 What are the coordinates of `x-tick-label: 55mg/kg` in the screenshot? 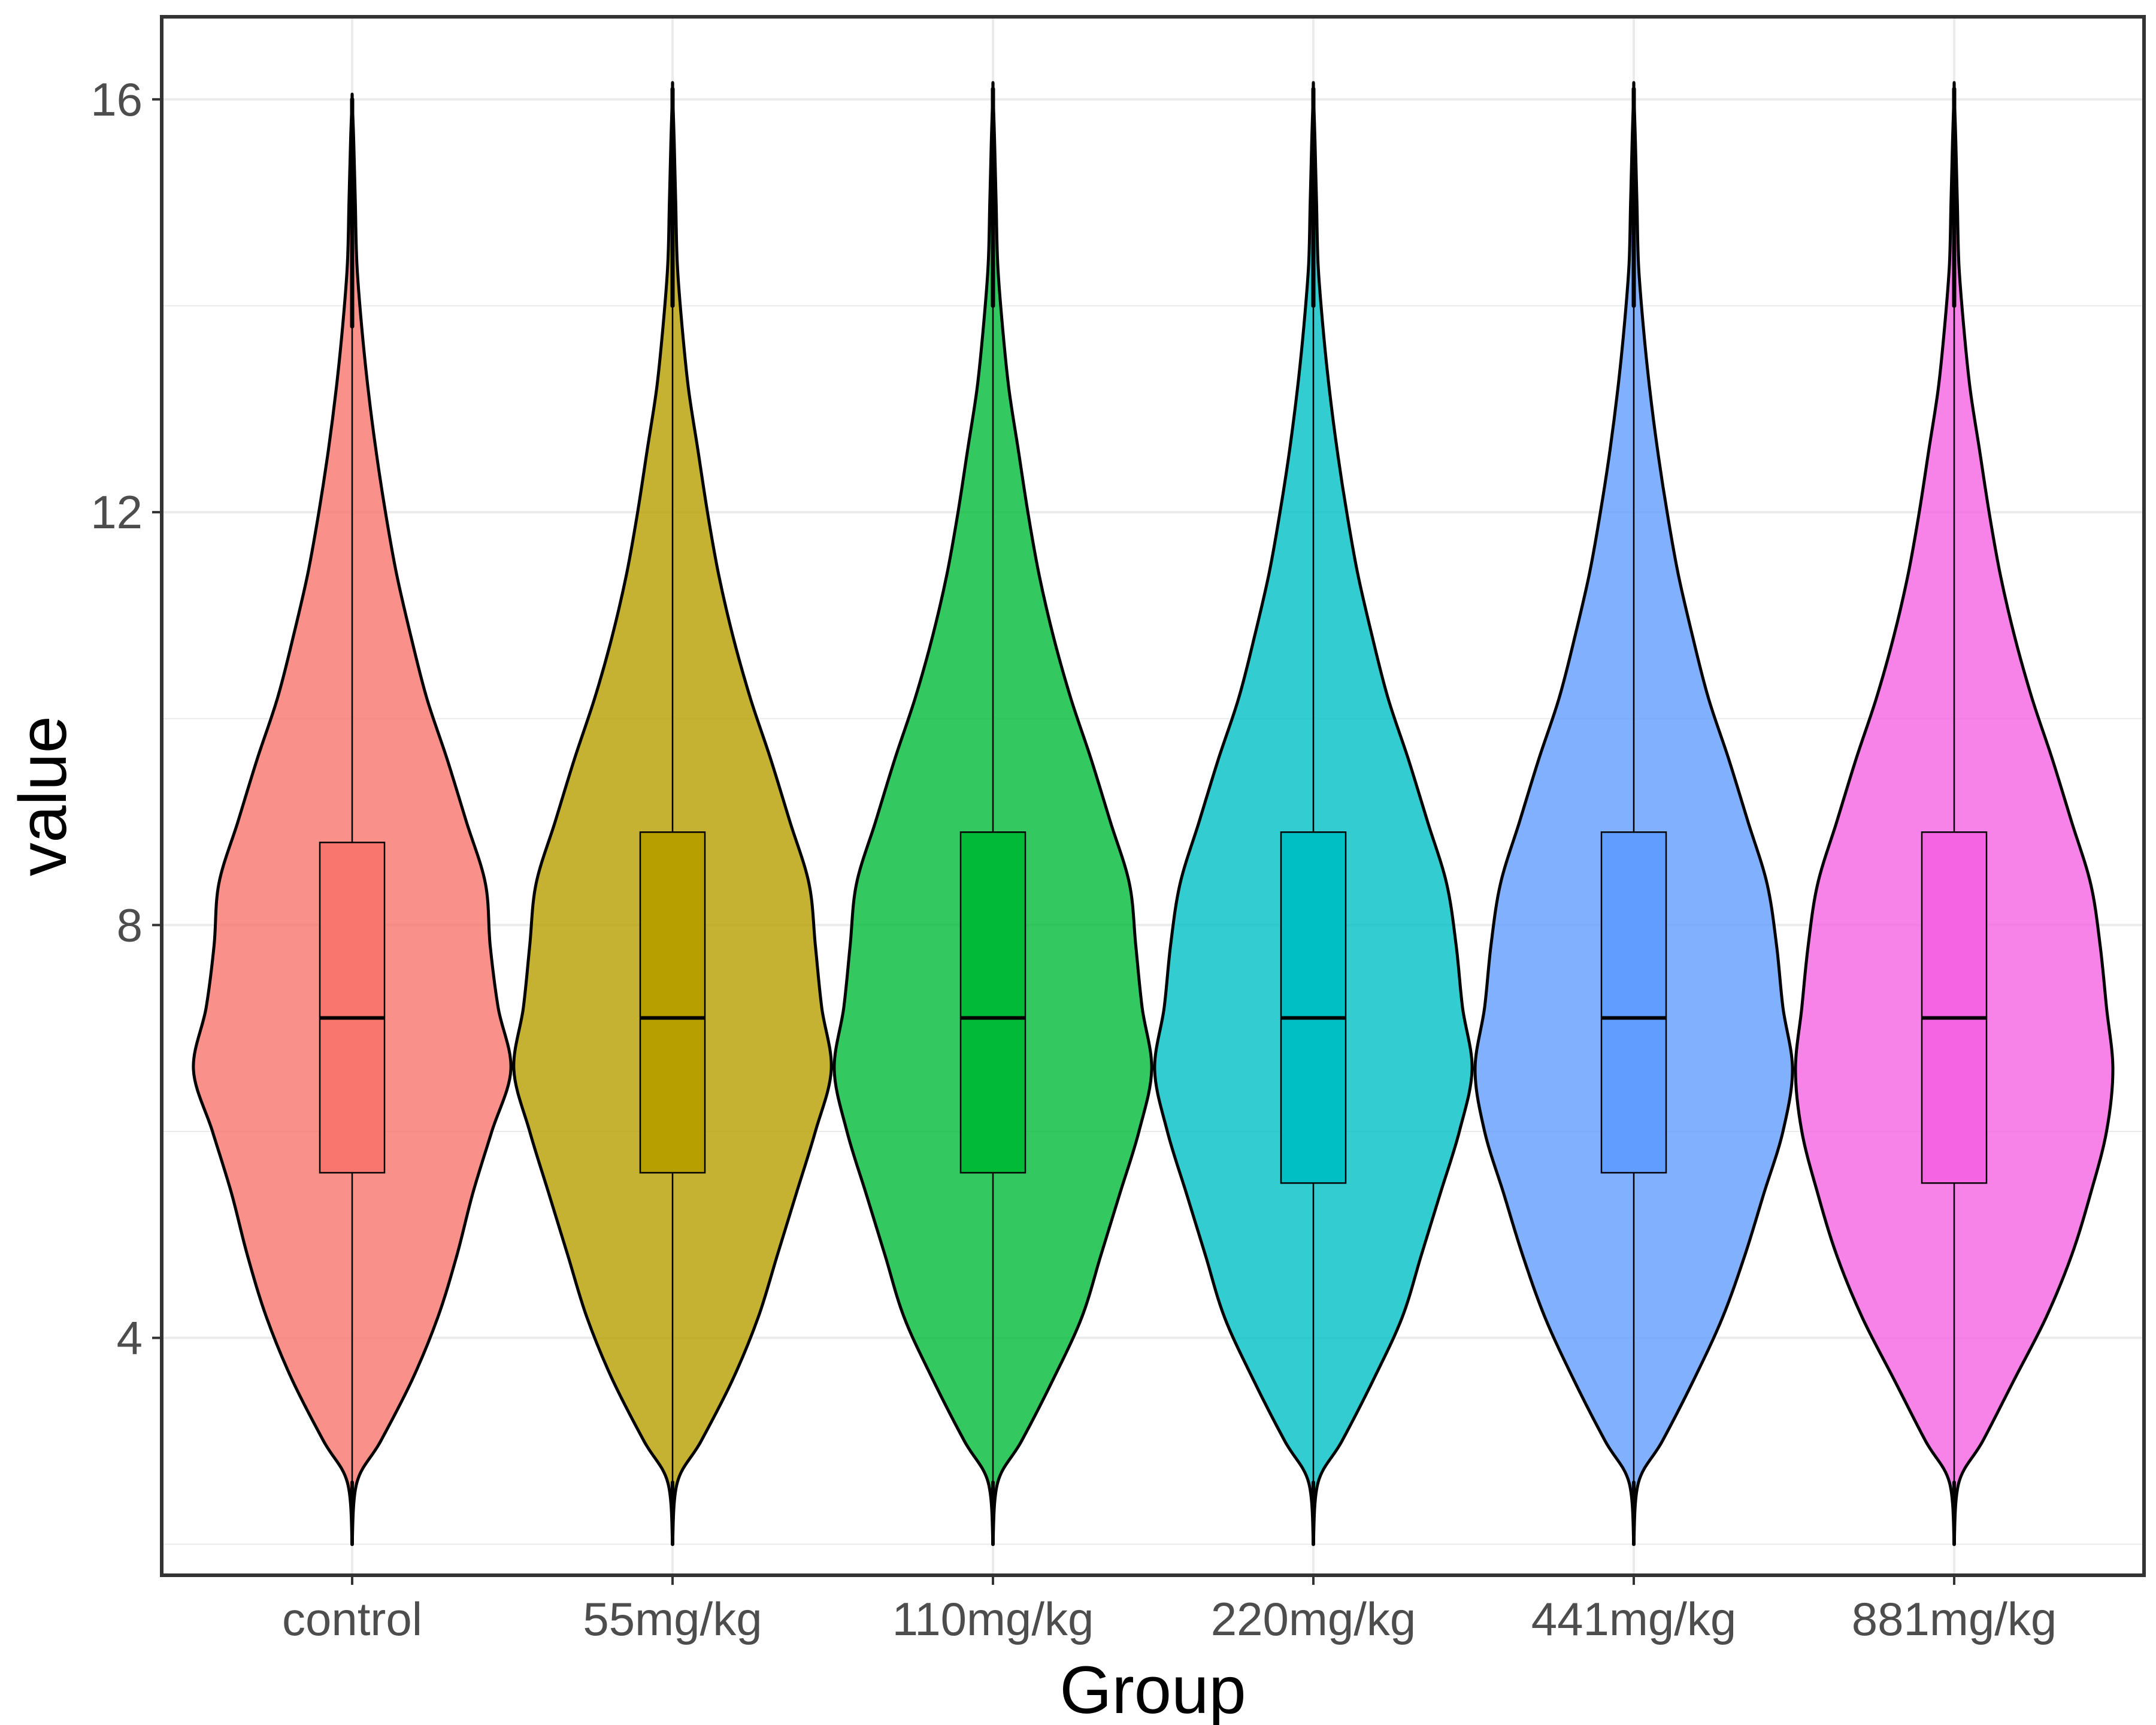 It's located at (673, 1619).